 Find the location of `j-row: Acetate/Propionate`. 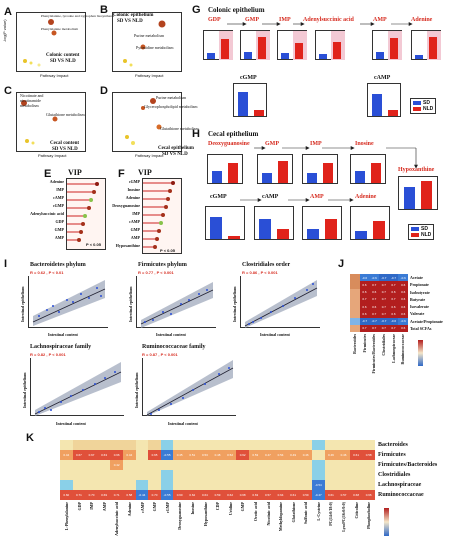

j-row: Acetate/Propionate is located at coordinates (426, 321).